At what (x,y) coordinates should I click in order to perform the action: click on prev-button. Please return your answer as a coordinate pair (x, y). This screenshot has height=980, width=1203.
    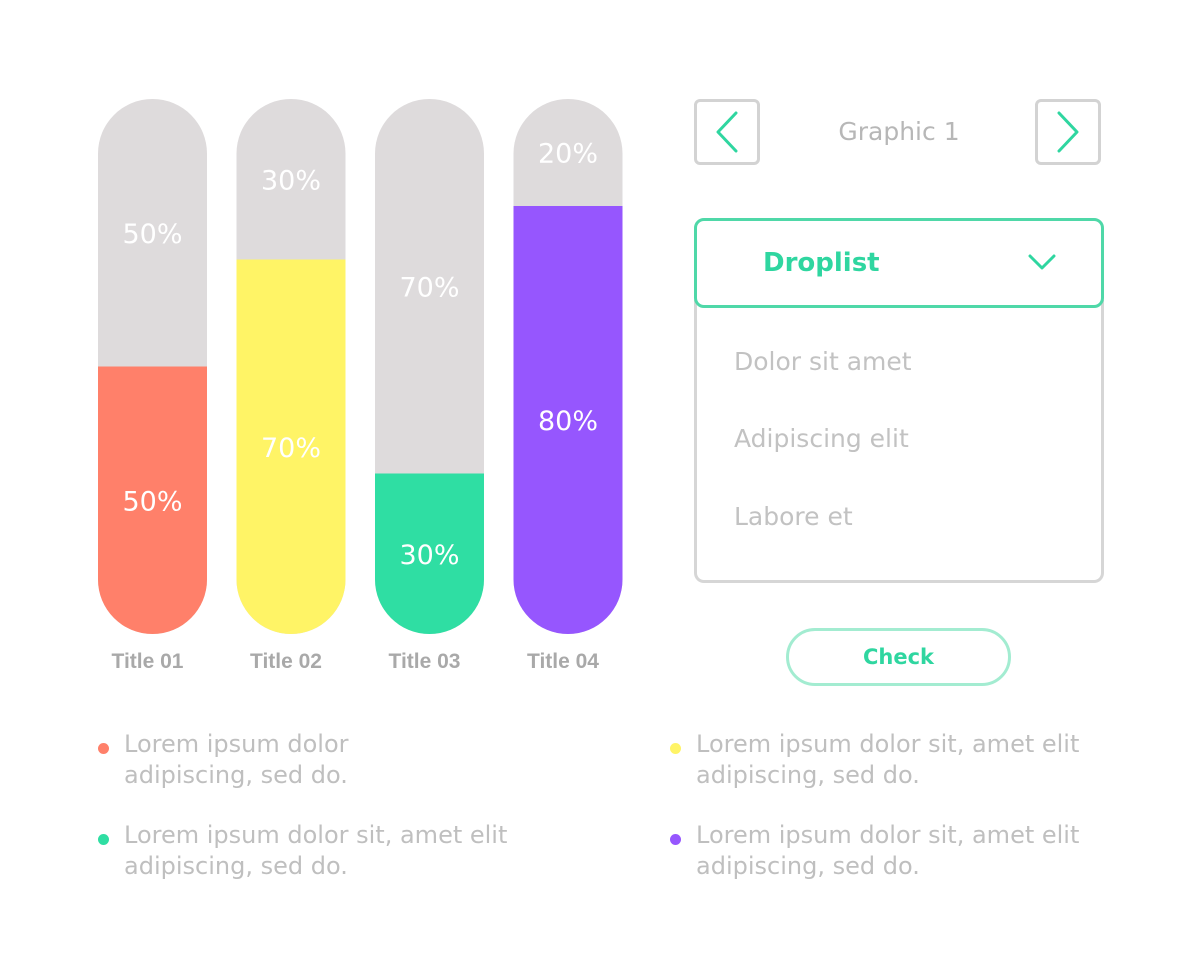
    Looking at the image, I should click on (727, 132).